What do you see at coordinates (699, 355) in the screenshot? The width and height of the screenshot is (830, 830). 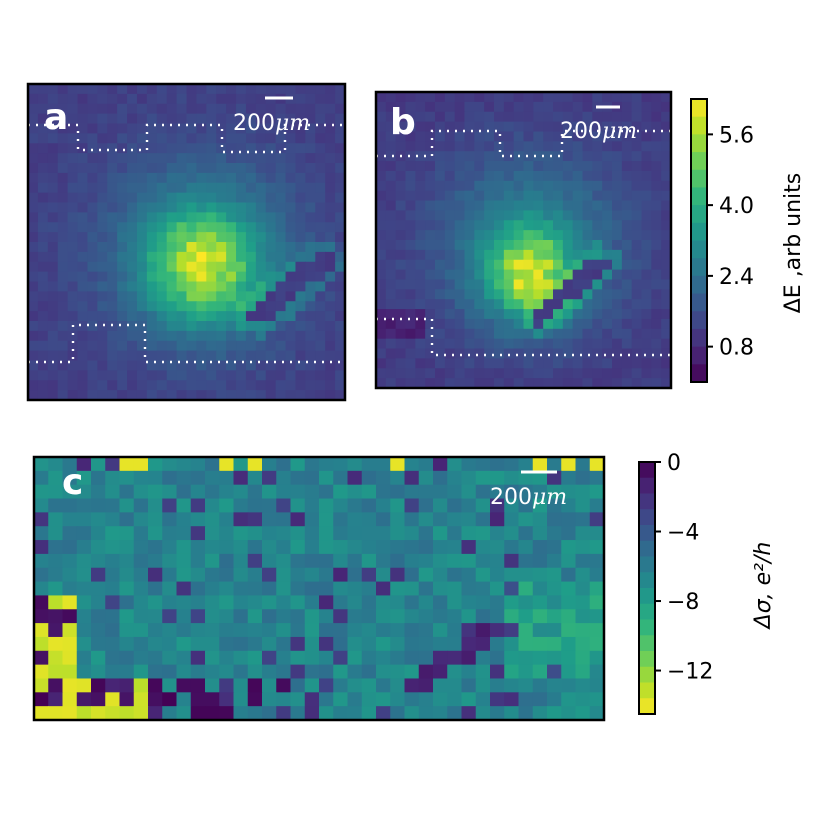 I see `colorbar-delta-e-segment` at bounding box center [699, 355].